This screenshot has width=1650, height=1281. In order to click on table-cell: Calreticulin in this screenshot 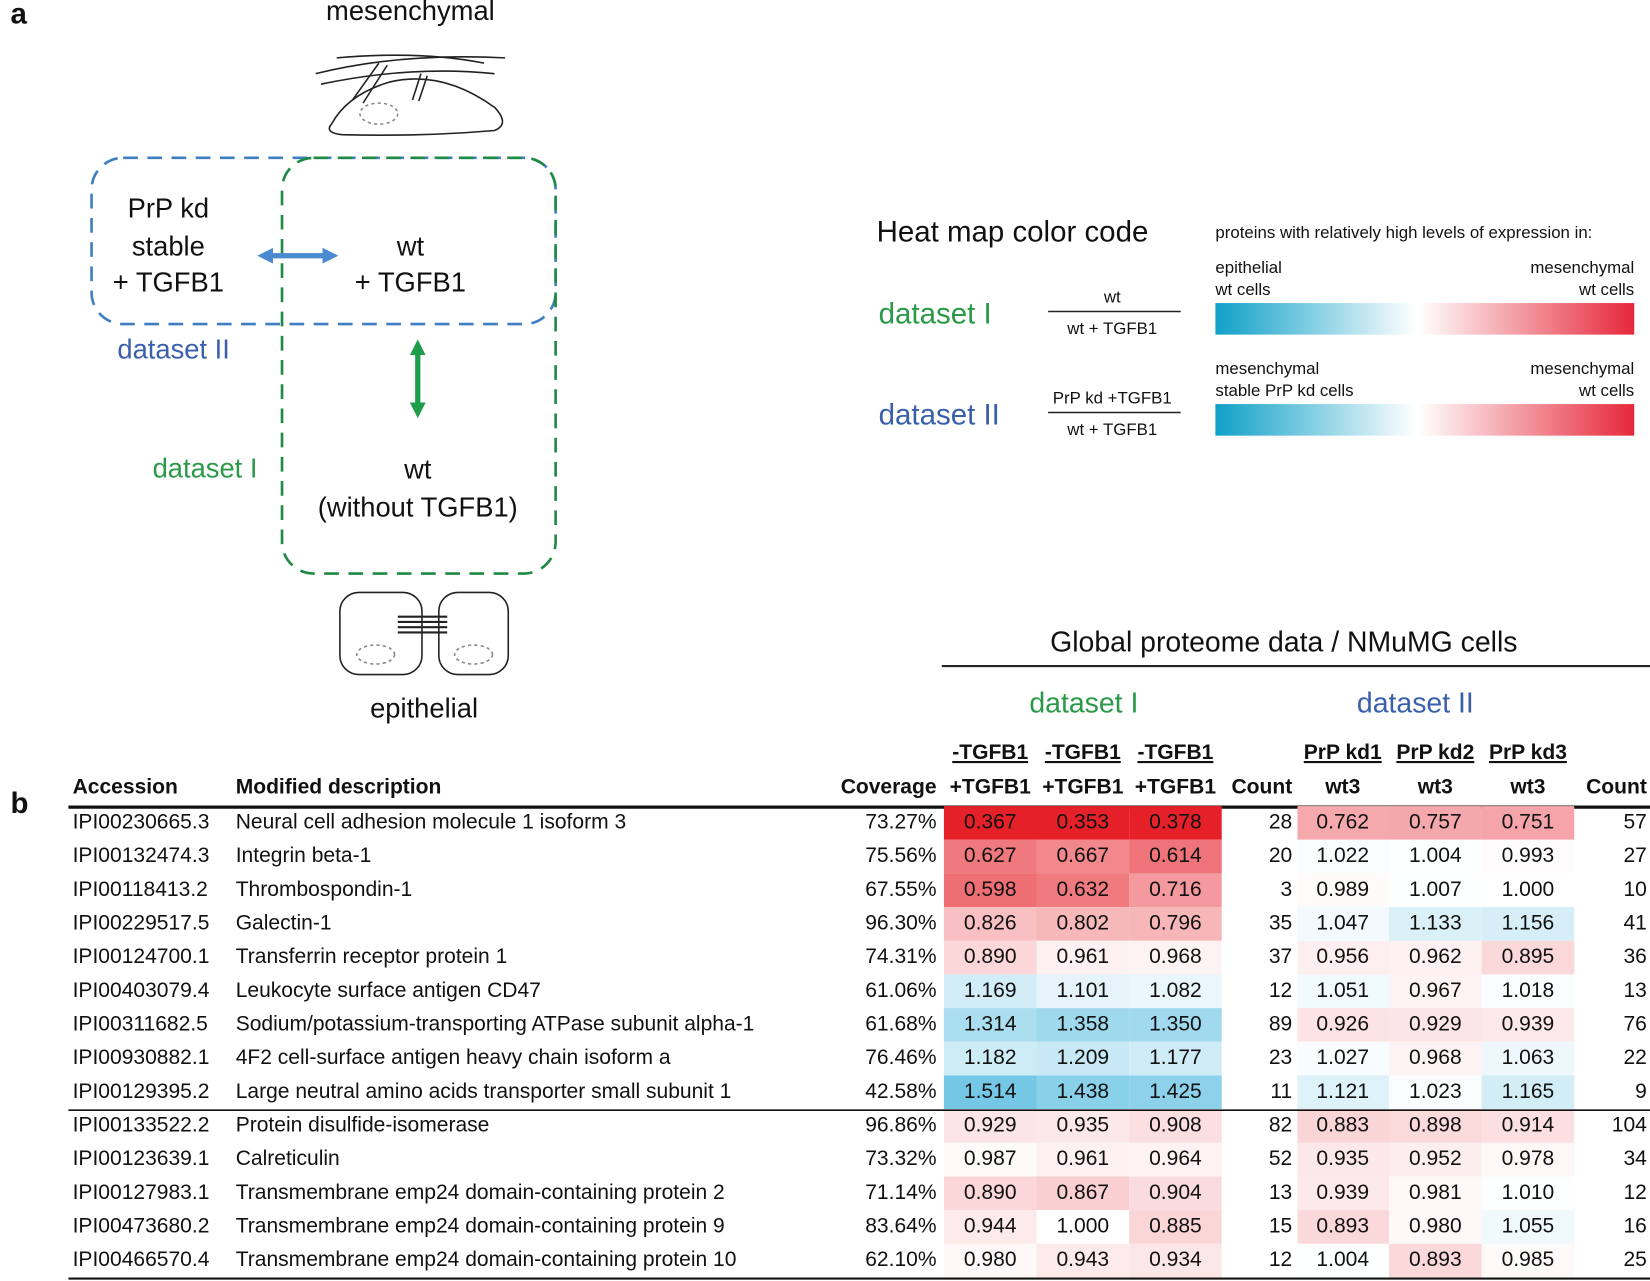, I will do `click(288, 1158)`.